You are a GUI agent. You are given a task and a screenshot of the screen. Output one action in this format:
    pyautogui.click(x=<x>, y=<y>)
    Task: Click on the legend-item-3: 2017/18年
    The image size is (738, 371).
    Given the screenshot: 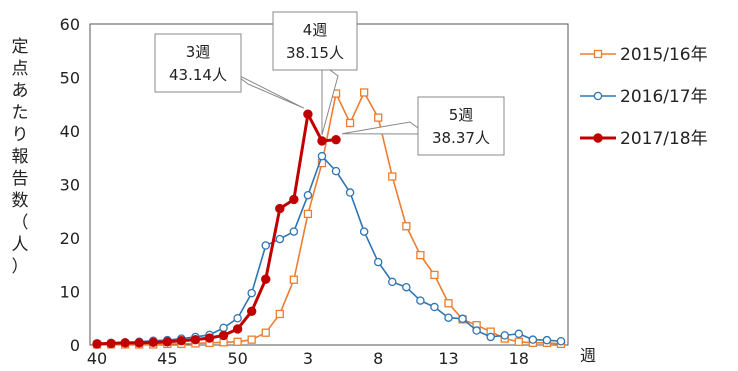 What is the action you would take?
    pyautogui.click(x=644, y=139)
    